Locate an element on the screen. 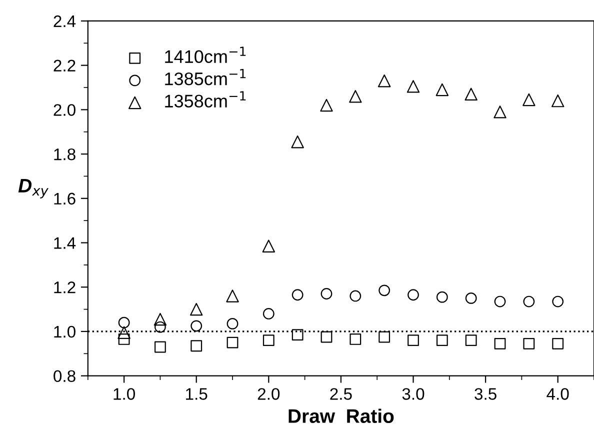 The height and width of the screenshot is (437, 594). legend-label: 1410cm$^{−1}$ is located at coordinates (205, 55).